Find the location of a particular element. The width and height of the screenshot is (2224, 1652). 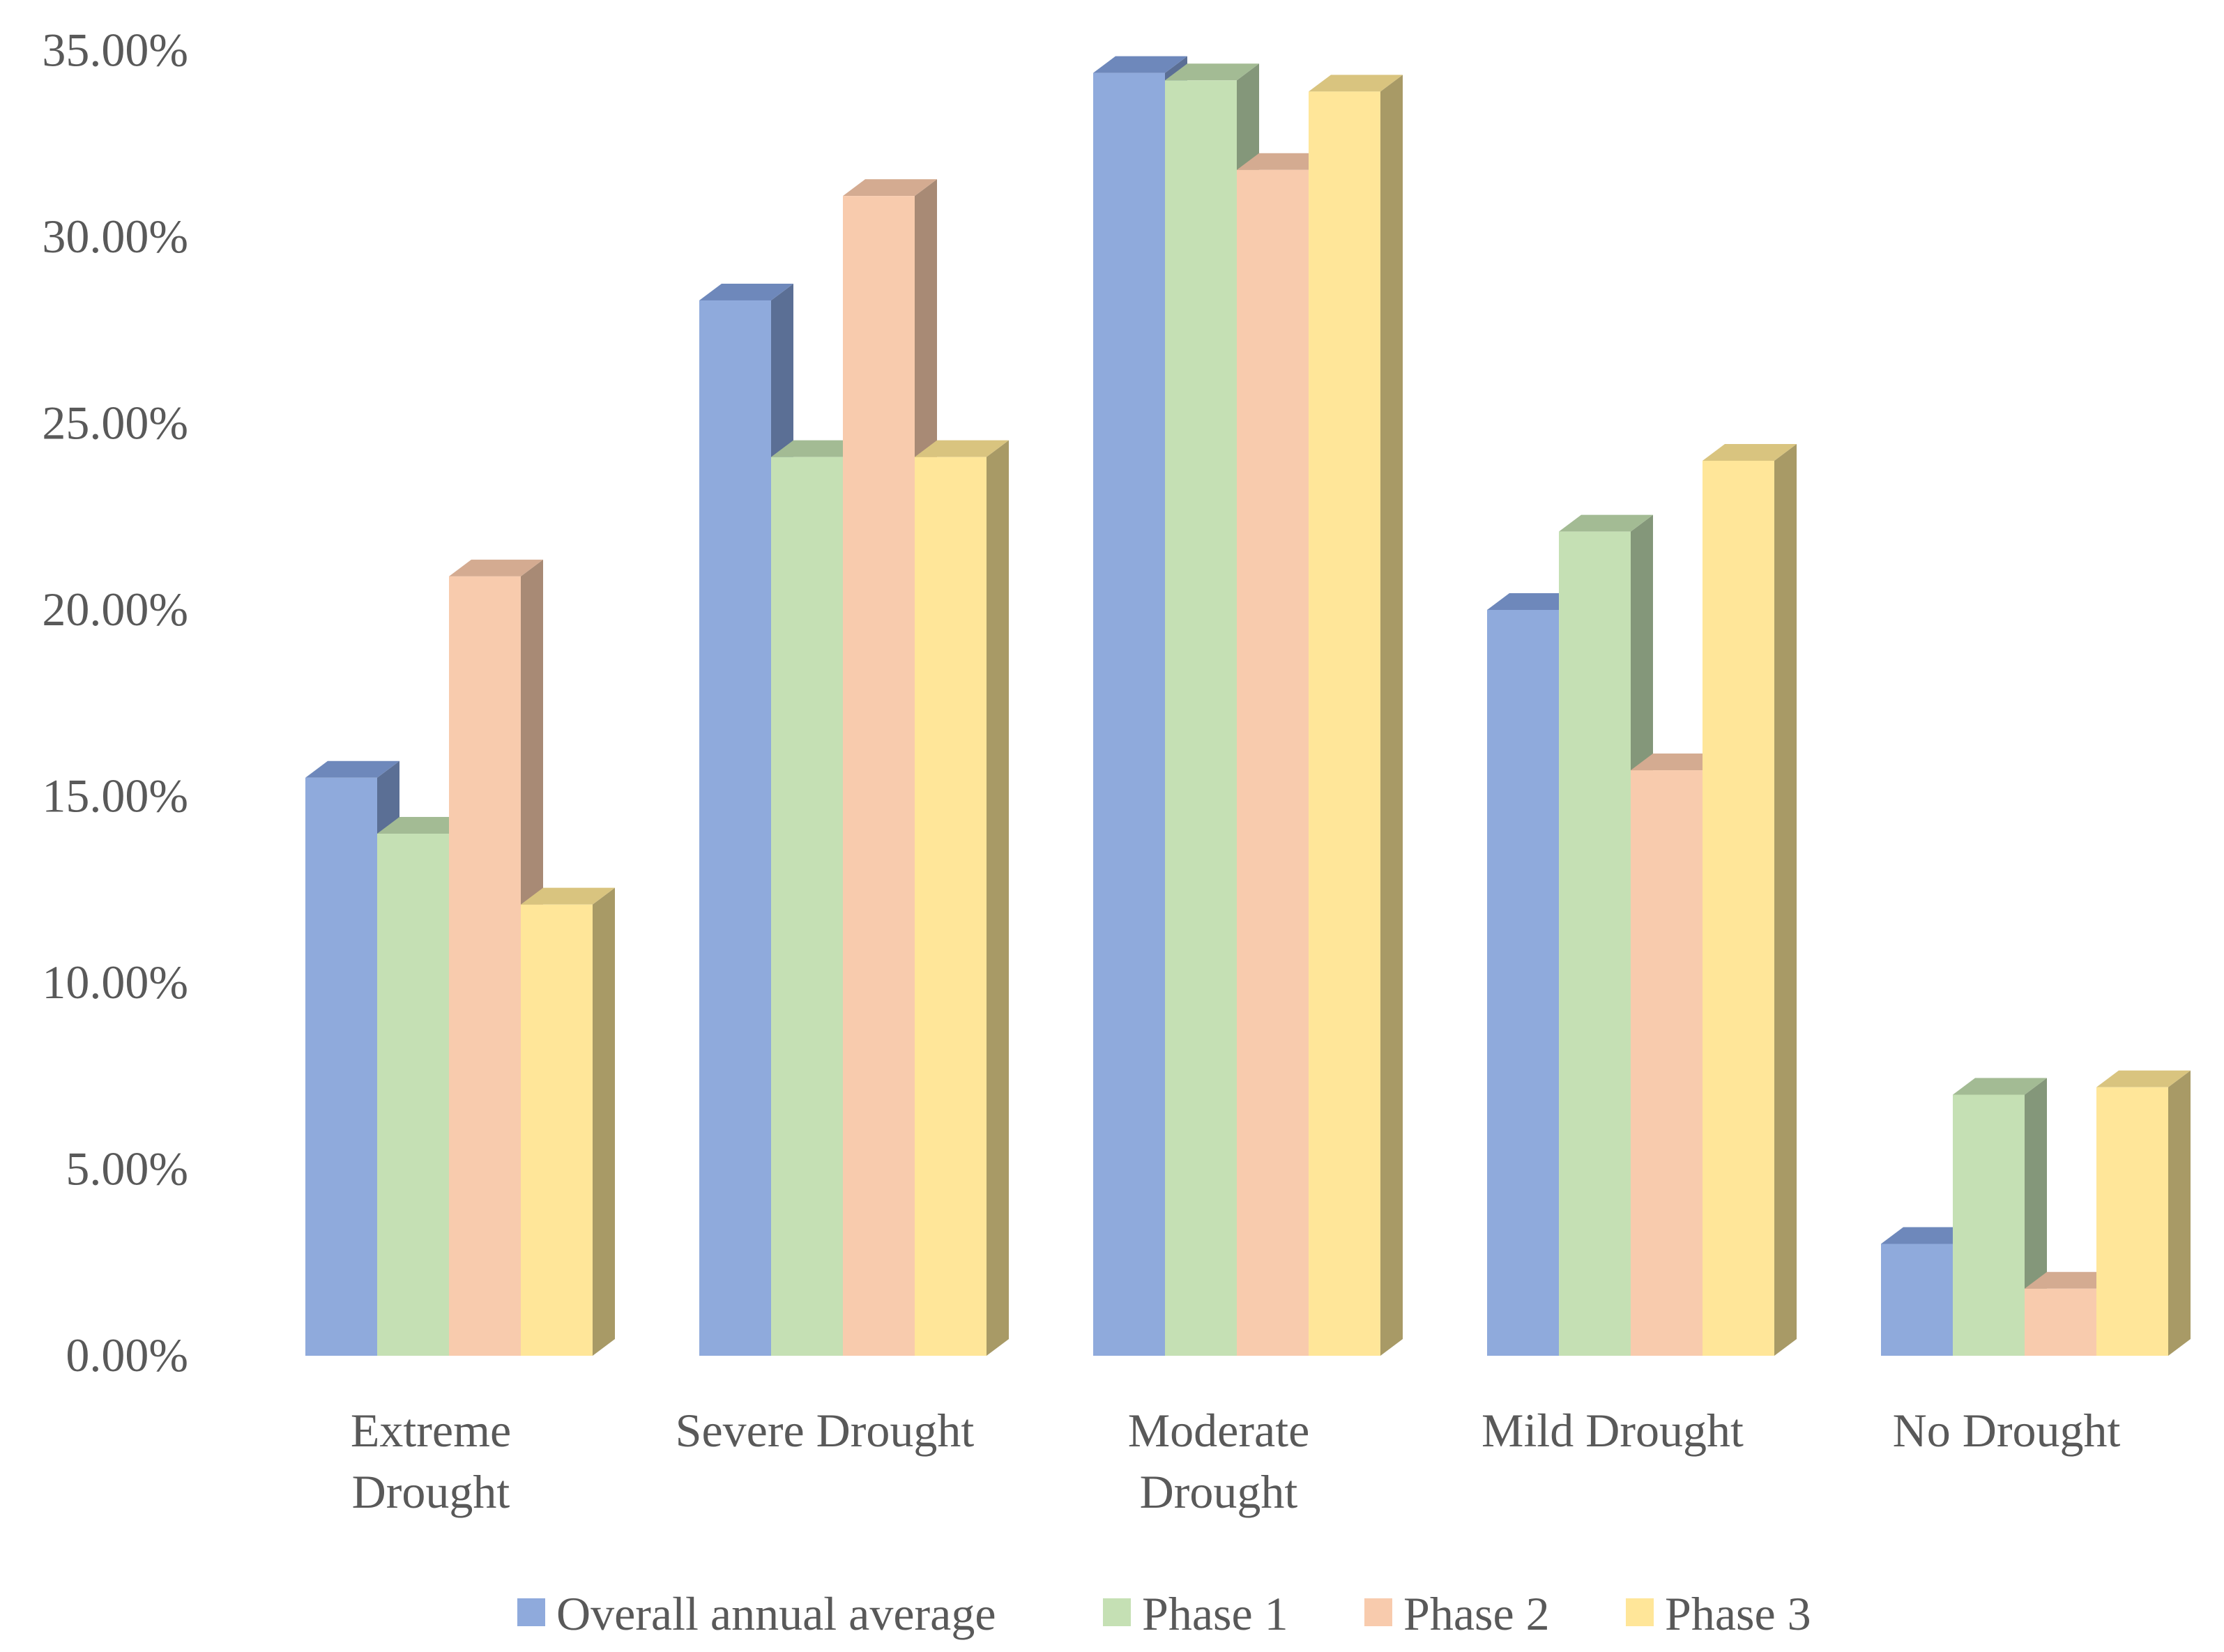

y-tick-label: 15.00% is located at coordinates (115, 796).